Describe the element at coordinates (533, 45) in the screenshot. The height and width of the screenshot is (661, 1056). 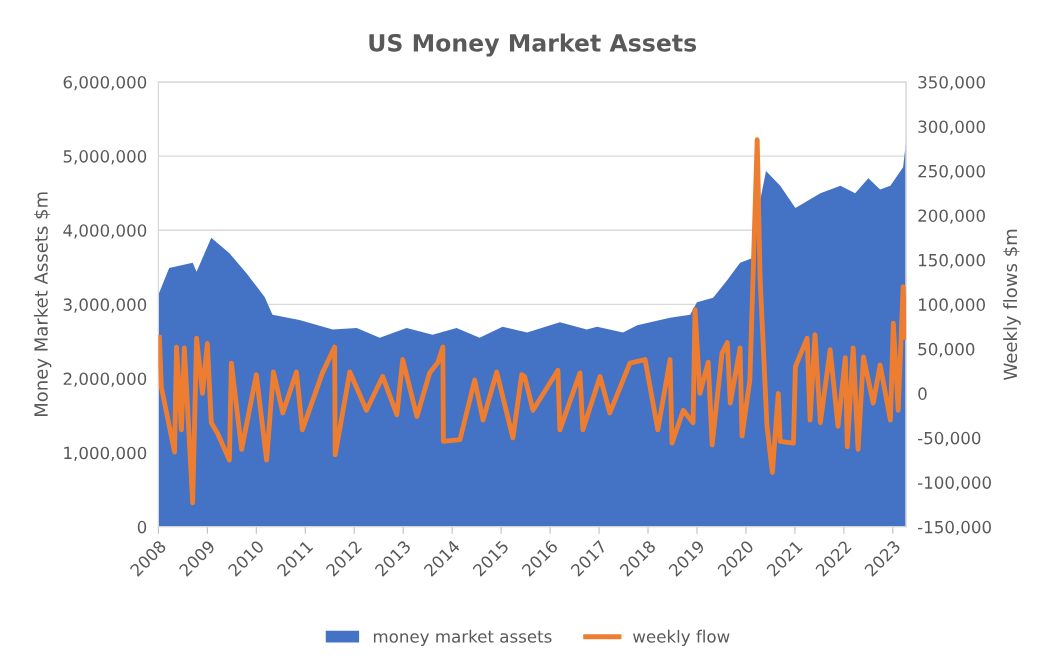
I see `chart-title: US Money Market Assets` at that location.